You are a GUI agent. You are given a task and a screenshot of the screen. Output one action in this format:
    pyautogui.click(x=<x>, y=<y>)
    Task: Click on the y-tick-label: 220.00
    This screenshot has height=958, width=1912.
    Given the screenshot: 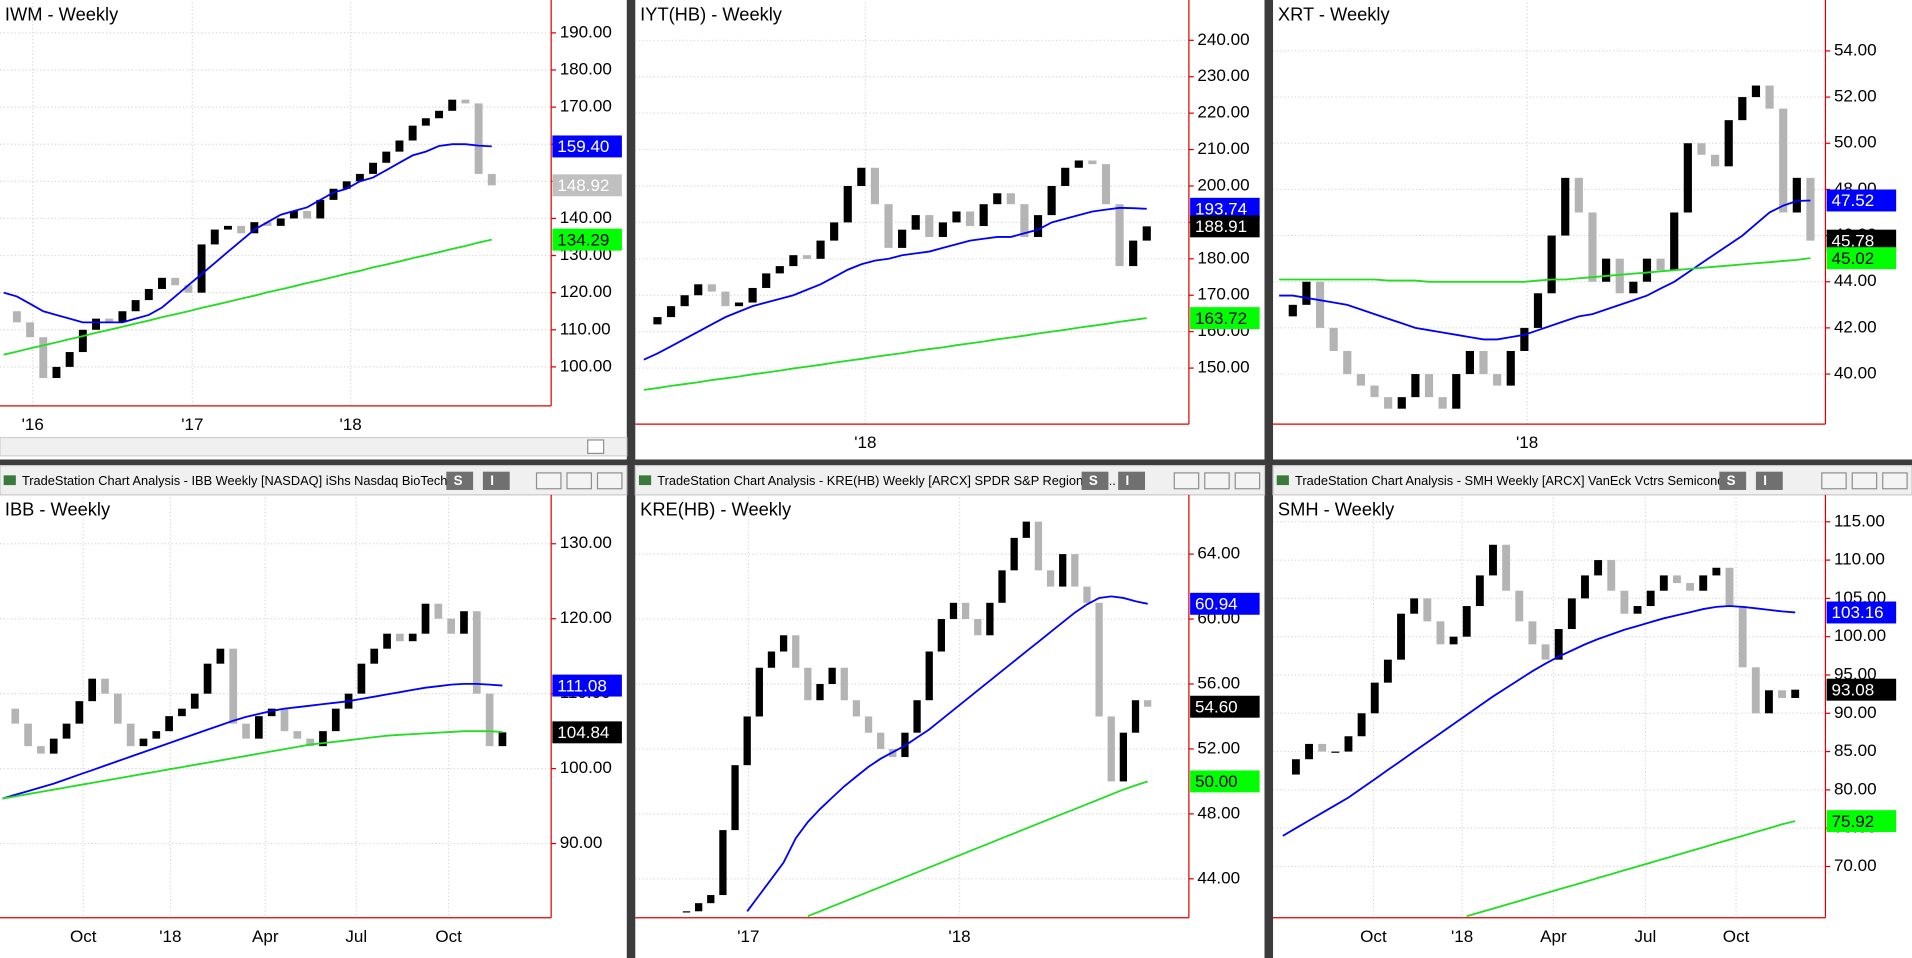 What is the action you would take?
    pyautogui.click(x=1223, y=112)
    